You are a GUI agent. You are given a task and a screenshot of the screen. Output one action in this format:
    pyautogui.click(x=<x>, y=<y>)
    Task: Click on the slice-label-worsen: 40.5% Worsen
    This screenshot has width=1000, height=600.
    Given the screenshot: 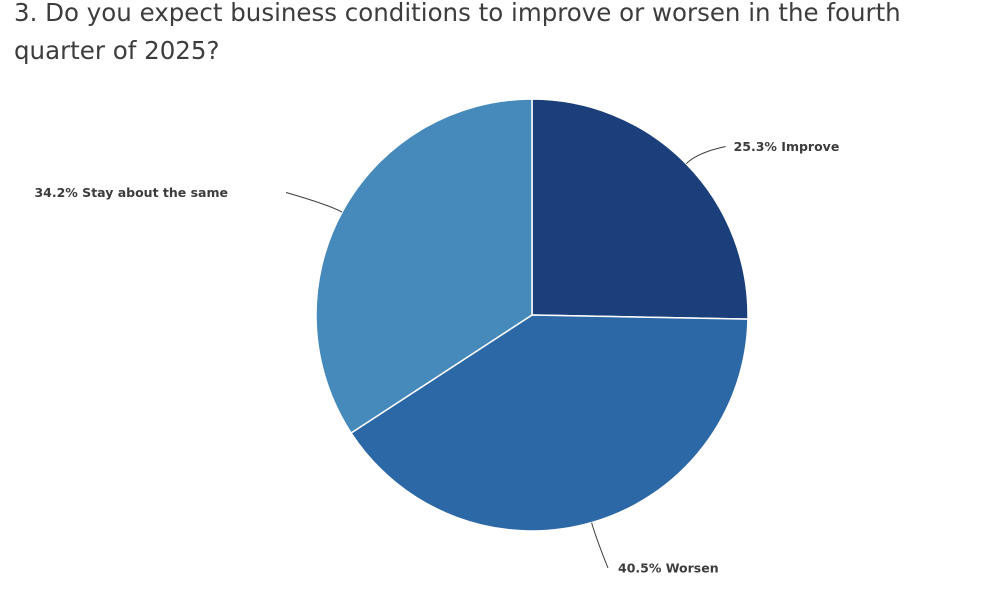 What is the action you would take?
    pyautogui.click(x=668, y=568)
    